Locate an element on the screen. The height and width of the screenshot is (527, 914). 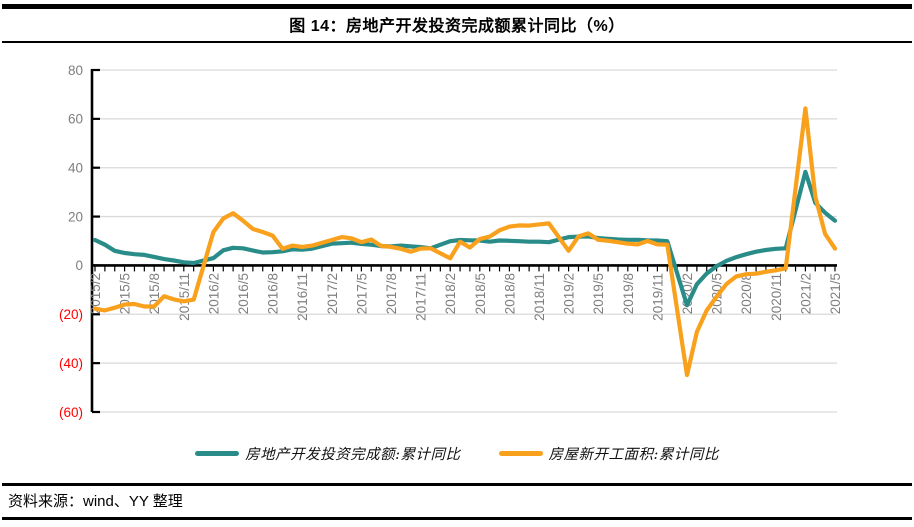
title-divider is located at coordinates (457, 42).